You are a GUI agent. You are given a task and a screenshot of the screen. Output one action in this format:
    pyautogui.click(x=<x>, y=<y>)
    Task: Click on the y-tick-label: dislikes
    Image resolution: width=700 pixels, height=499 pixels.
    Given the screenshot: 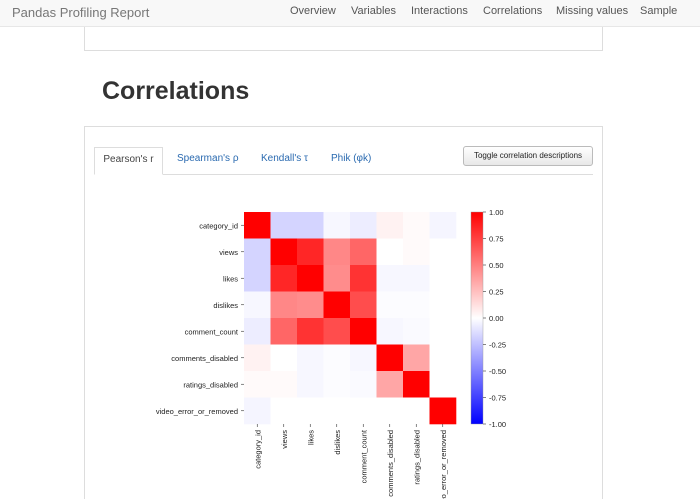 What is the action you would take?
    pyautogui.click(x=225, y=305)
    